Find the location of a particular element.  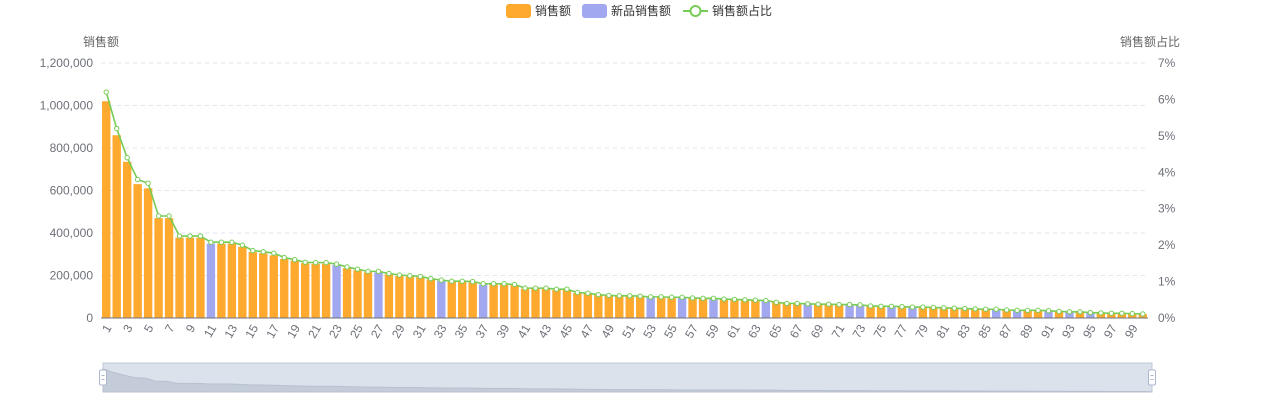

data-zoom-handle-right is located at coordinates (1152, 377).